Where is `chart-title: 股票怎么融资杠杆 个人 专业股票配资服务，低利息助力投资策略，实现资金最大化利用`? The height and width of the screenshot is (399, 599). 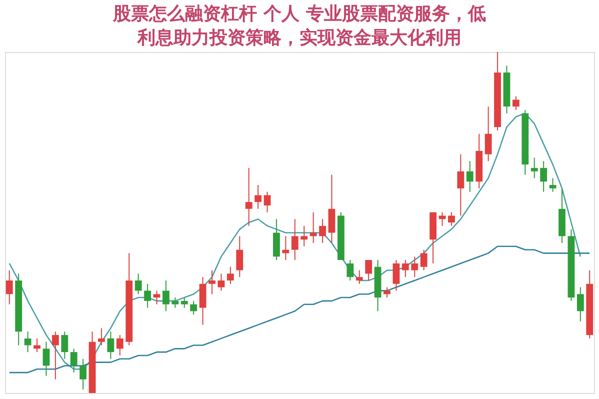
chart-title: 股票怎么融资杠杆 个人 专业股票配资服务，低利息助力投资策略，实现资金最大化利用 is located at coordinates (299, 26).